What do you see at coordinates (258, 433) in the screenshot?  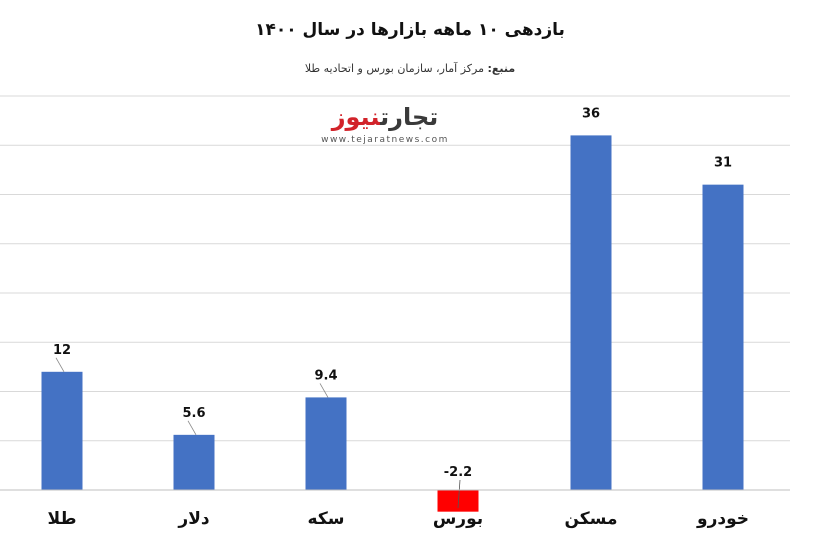 I see `leader-lines` at bounding box center [258, 433].